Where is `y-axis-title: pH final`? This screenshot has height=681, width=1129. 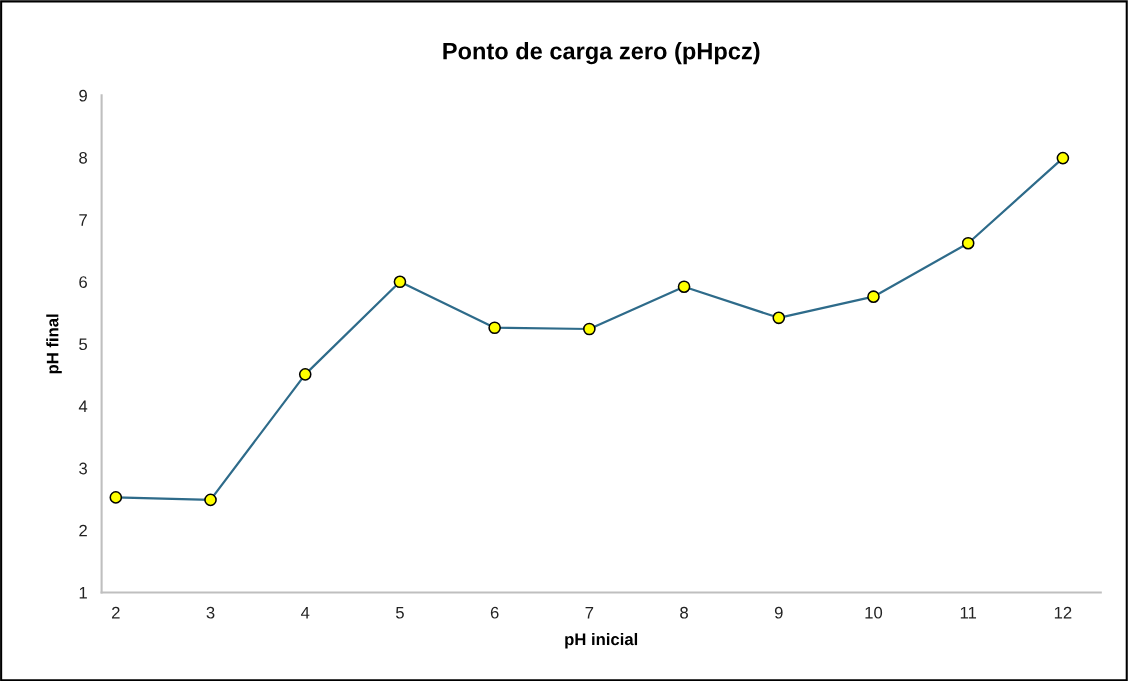 y-axis-title: pH final is located at coordinates (54, 344).